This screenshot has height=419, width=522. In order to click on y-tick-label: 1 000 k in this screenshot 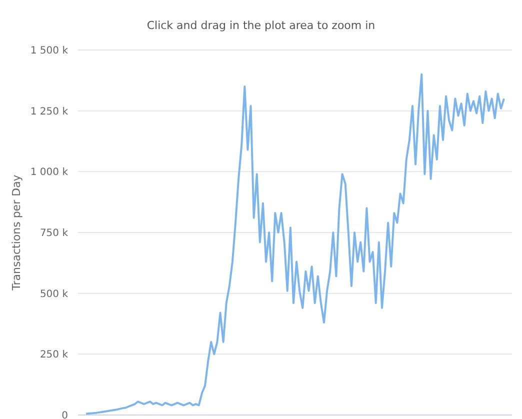, I will do `click(49, 172)`.